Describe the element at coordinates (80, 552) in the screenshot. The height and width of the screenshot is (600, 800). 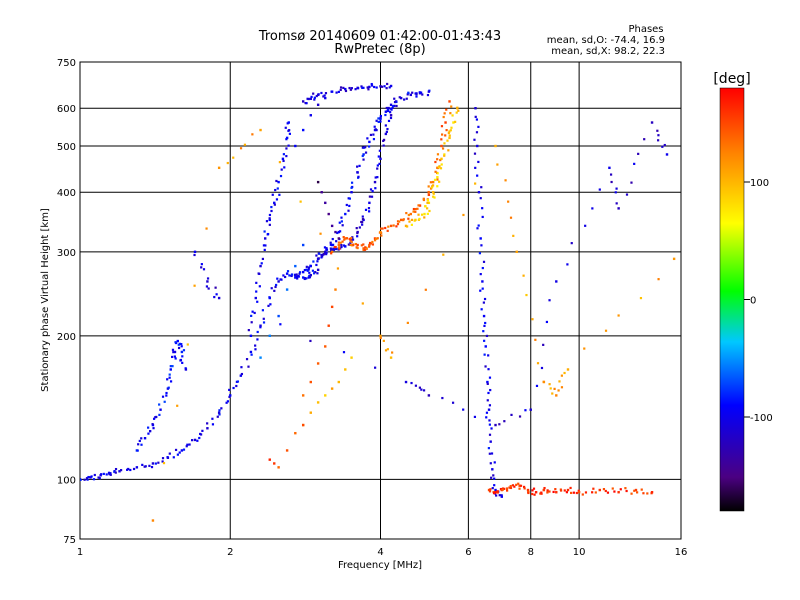
I see `x-tick-label: 1` at that location.